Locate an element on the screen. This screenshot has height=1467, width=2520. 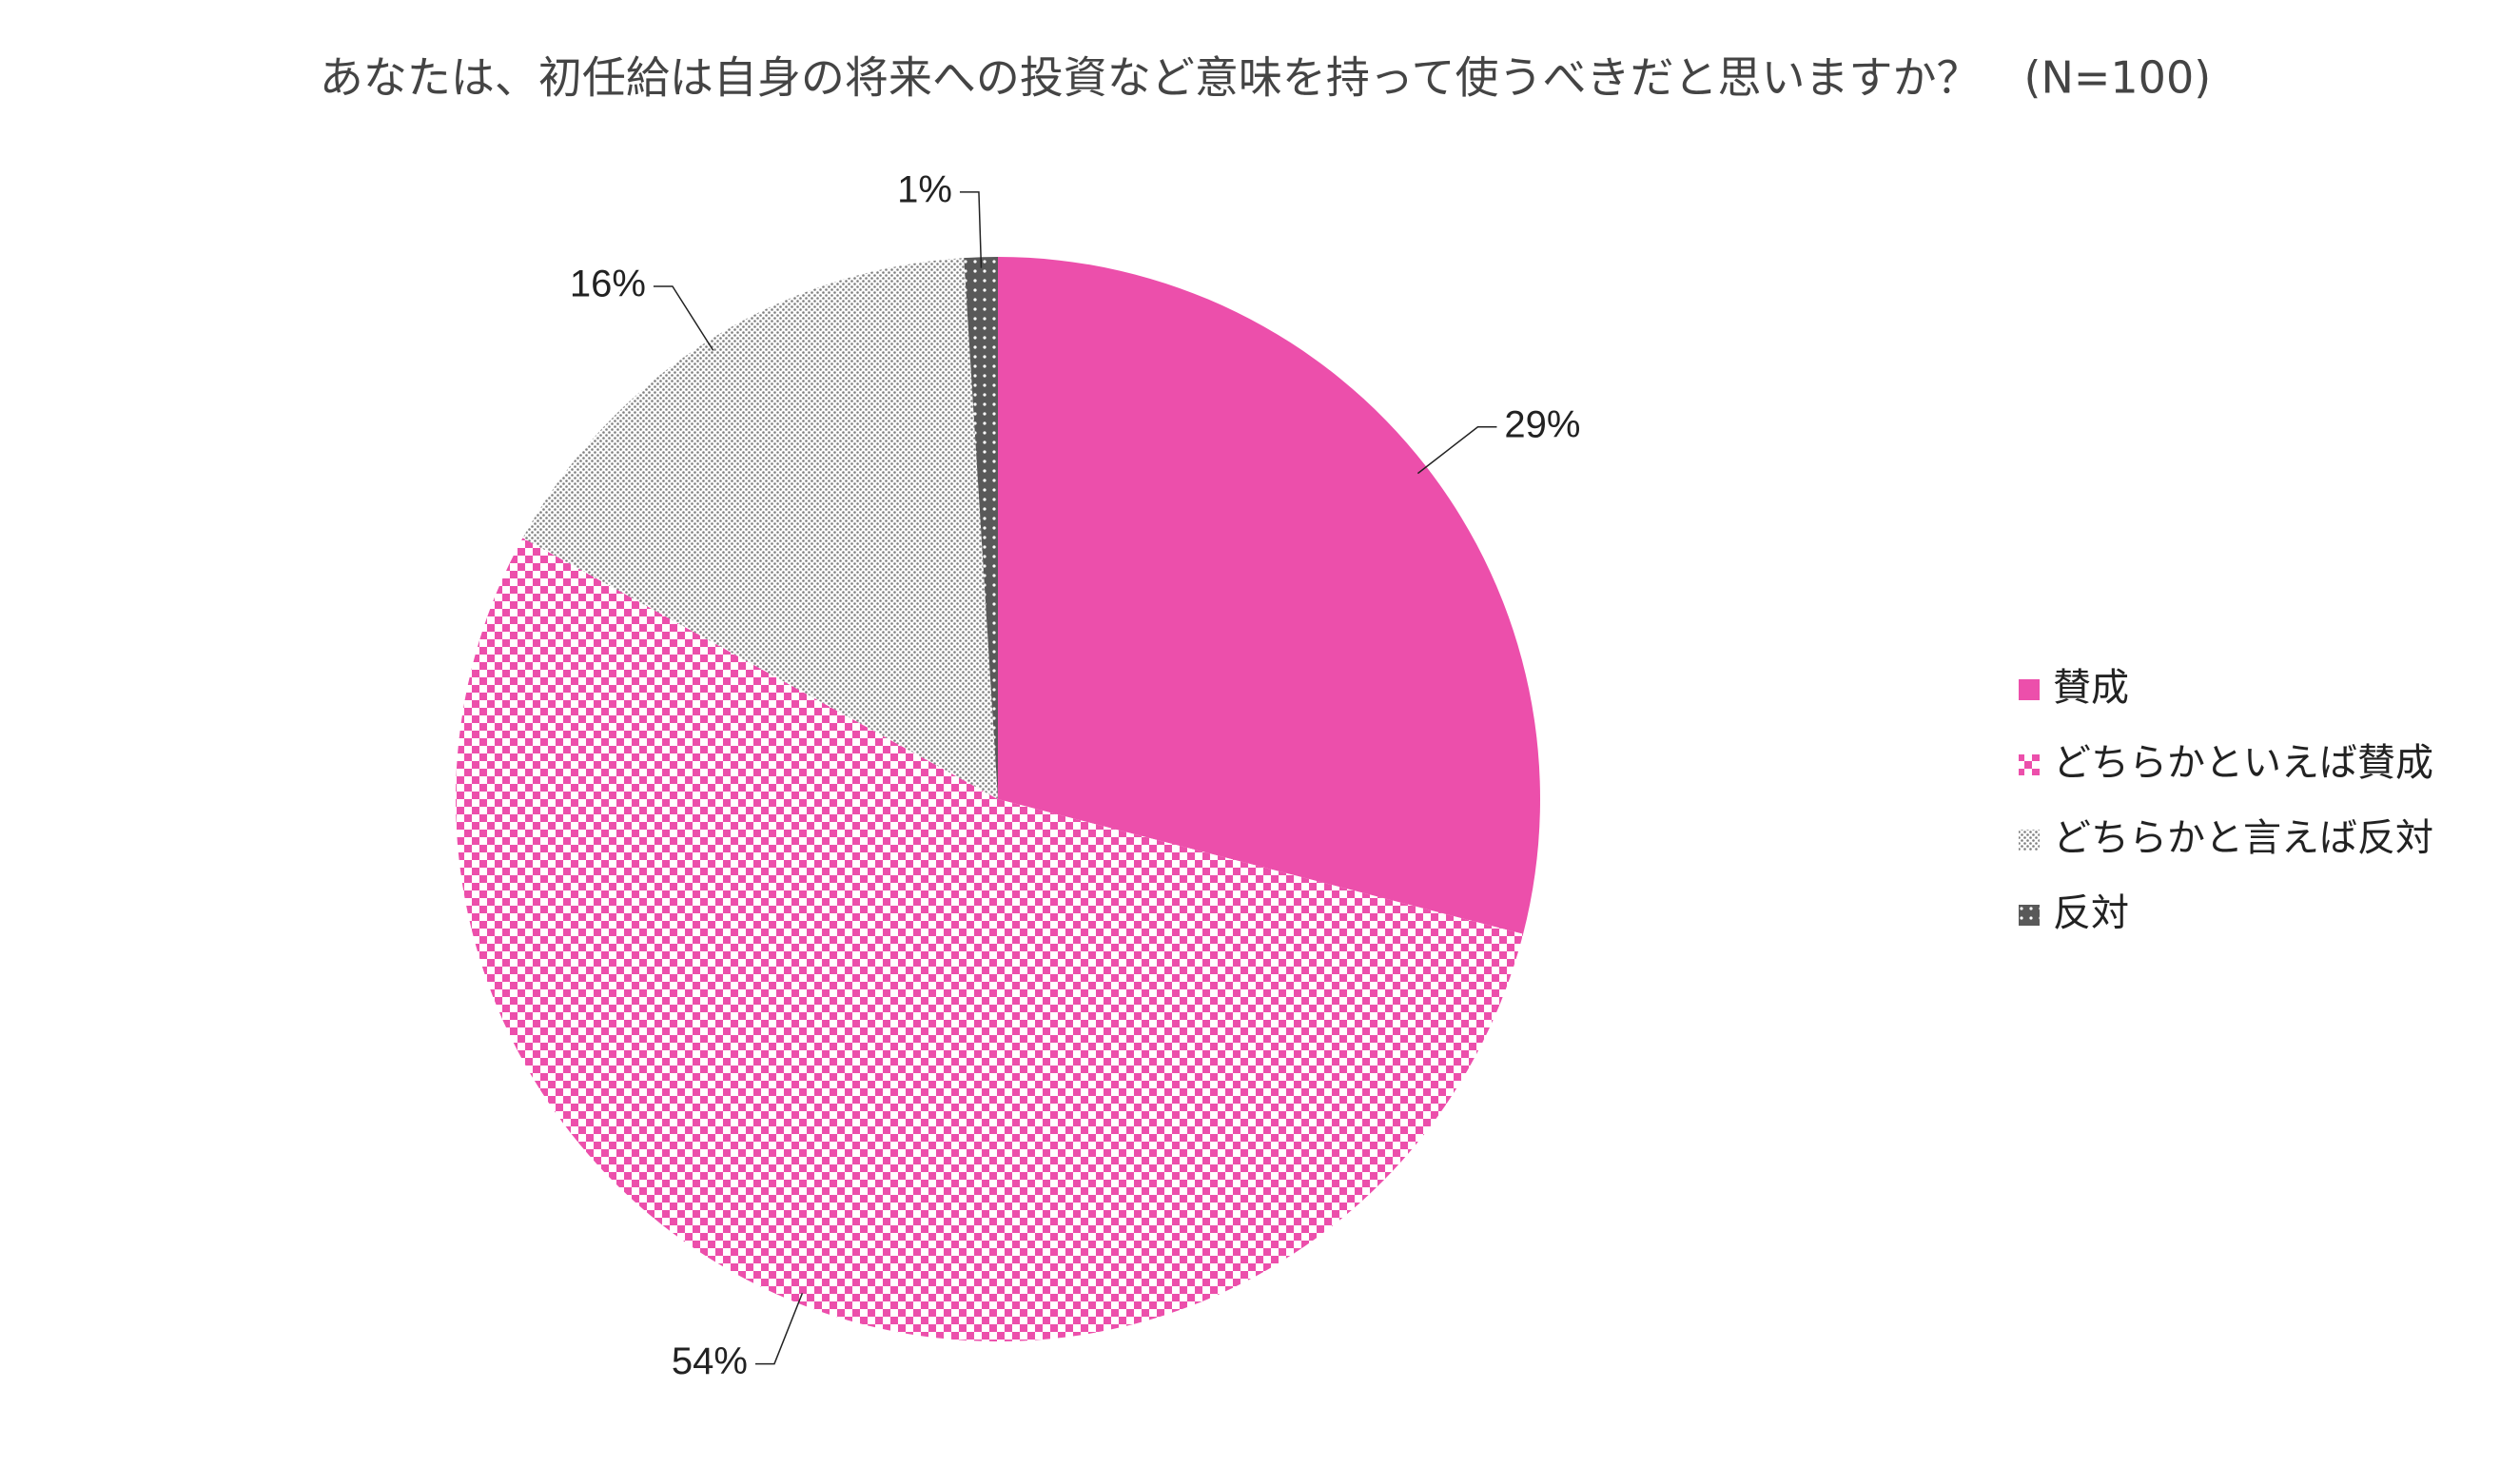
data-label: 16% is located at coordinates (608, 284).